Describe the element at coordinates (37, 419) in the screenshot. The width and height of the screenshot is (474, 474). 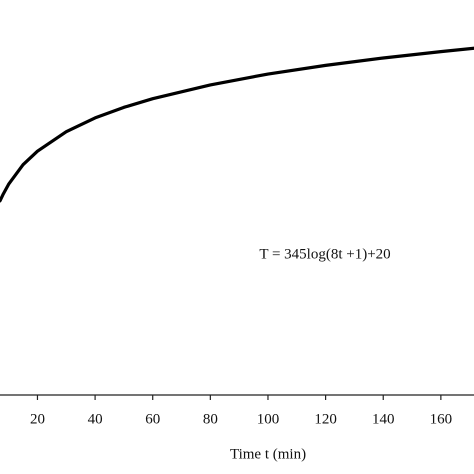
I see `x-tick-label: 20` at that location.